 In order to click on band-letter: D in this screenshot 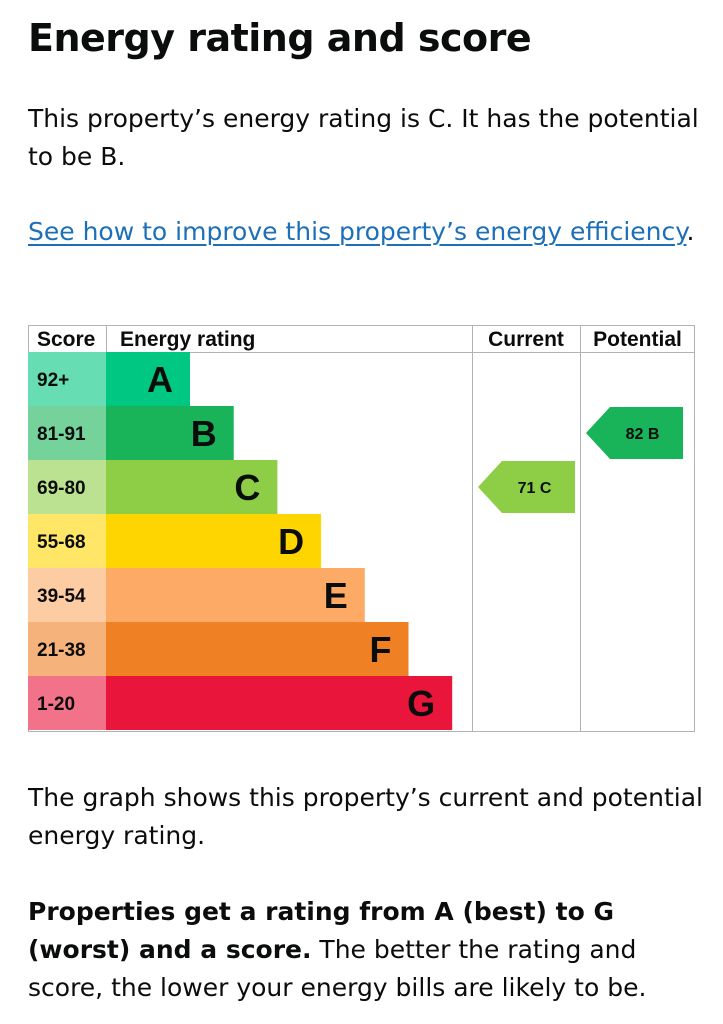, I will do `click(291, 541)`.